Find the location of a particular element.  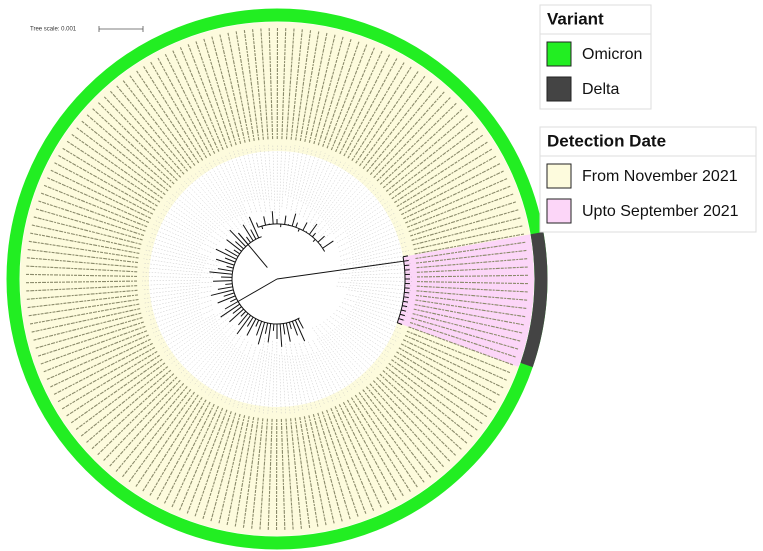

legend-label: Upto September 2021 is located at coordinates (660, 211).